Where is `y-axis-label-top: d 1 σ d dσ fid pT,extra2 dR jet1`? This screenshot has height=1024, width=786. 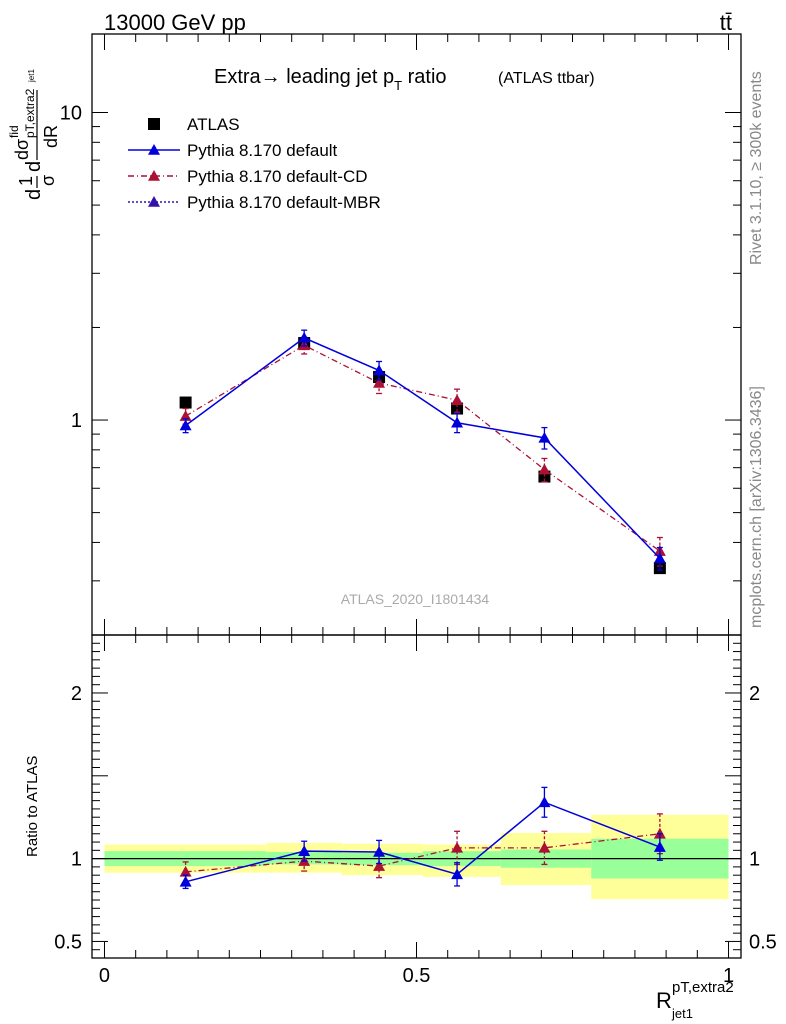
y-axis-label-top: d 1 σ d dσ fid pT,extra2 dR jet1 is located at coordinates (34, 134).